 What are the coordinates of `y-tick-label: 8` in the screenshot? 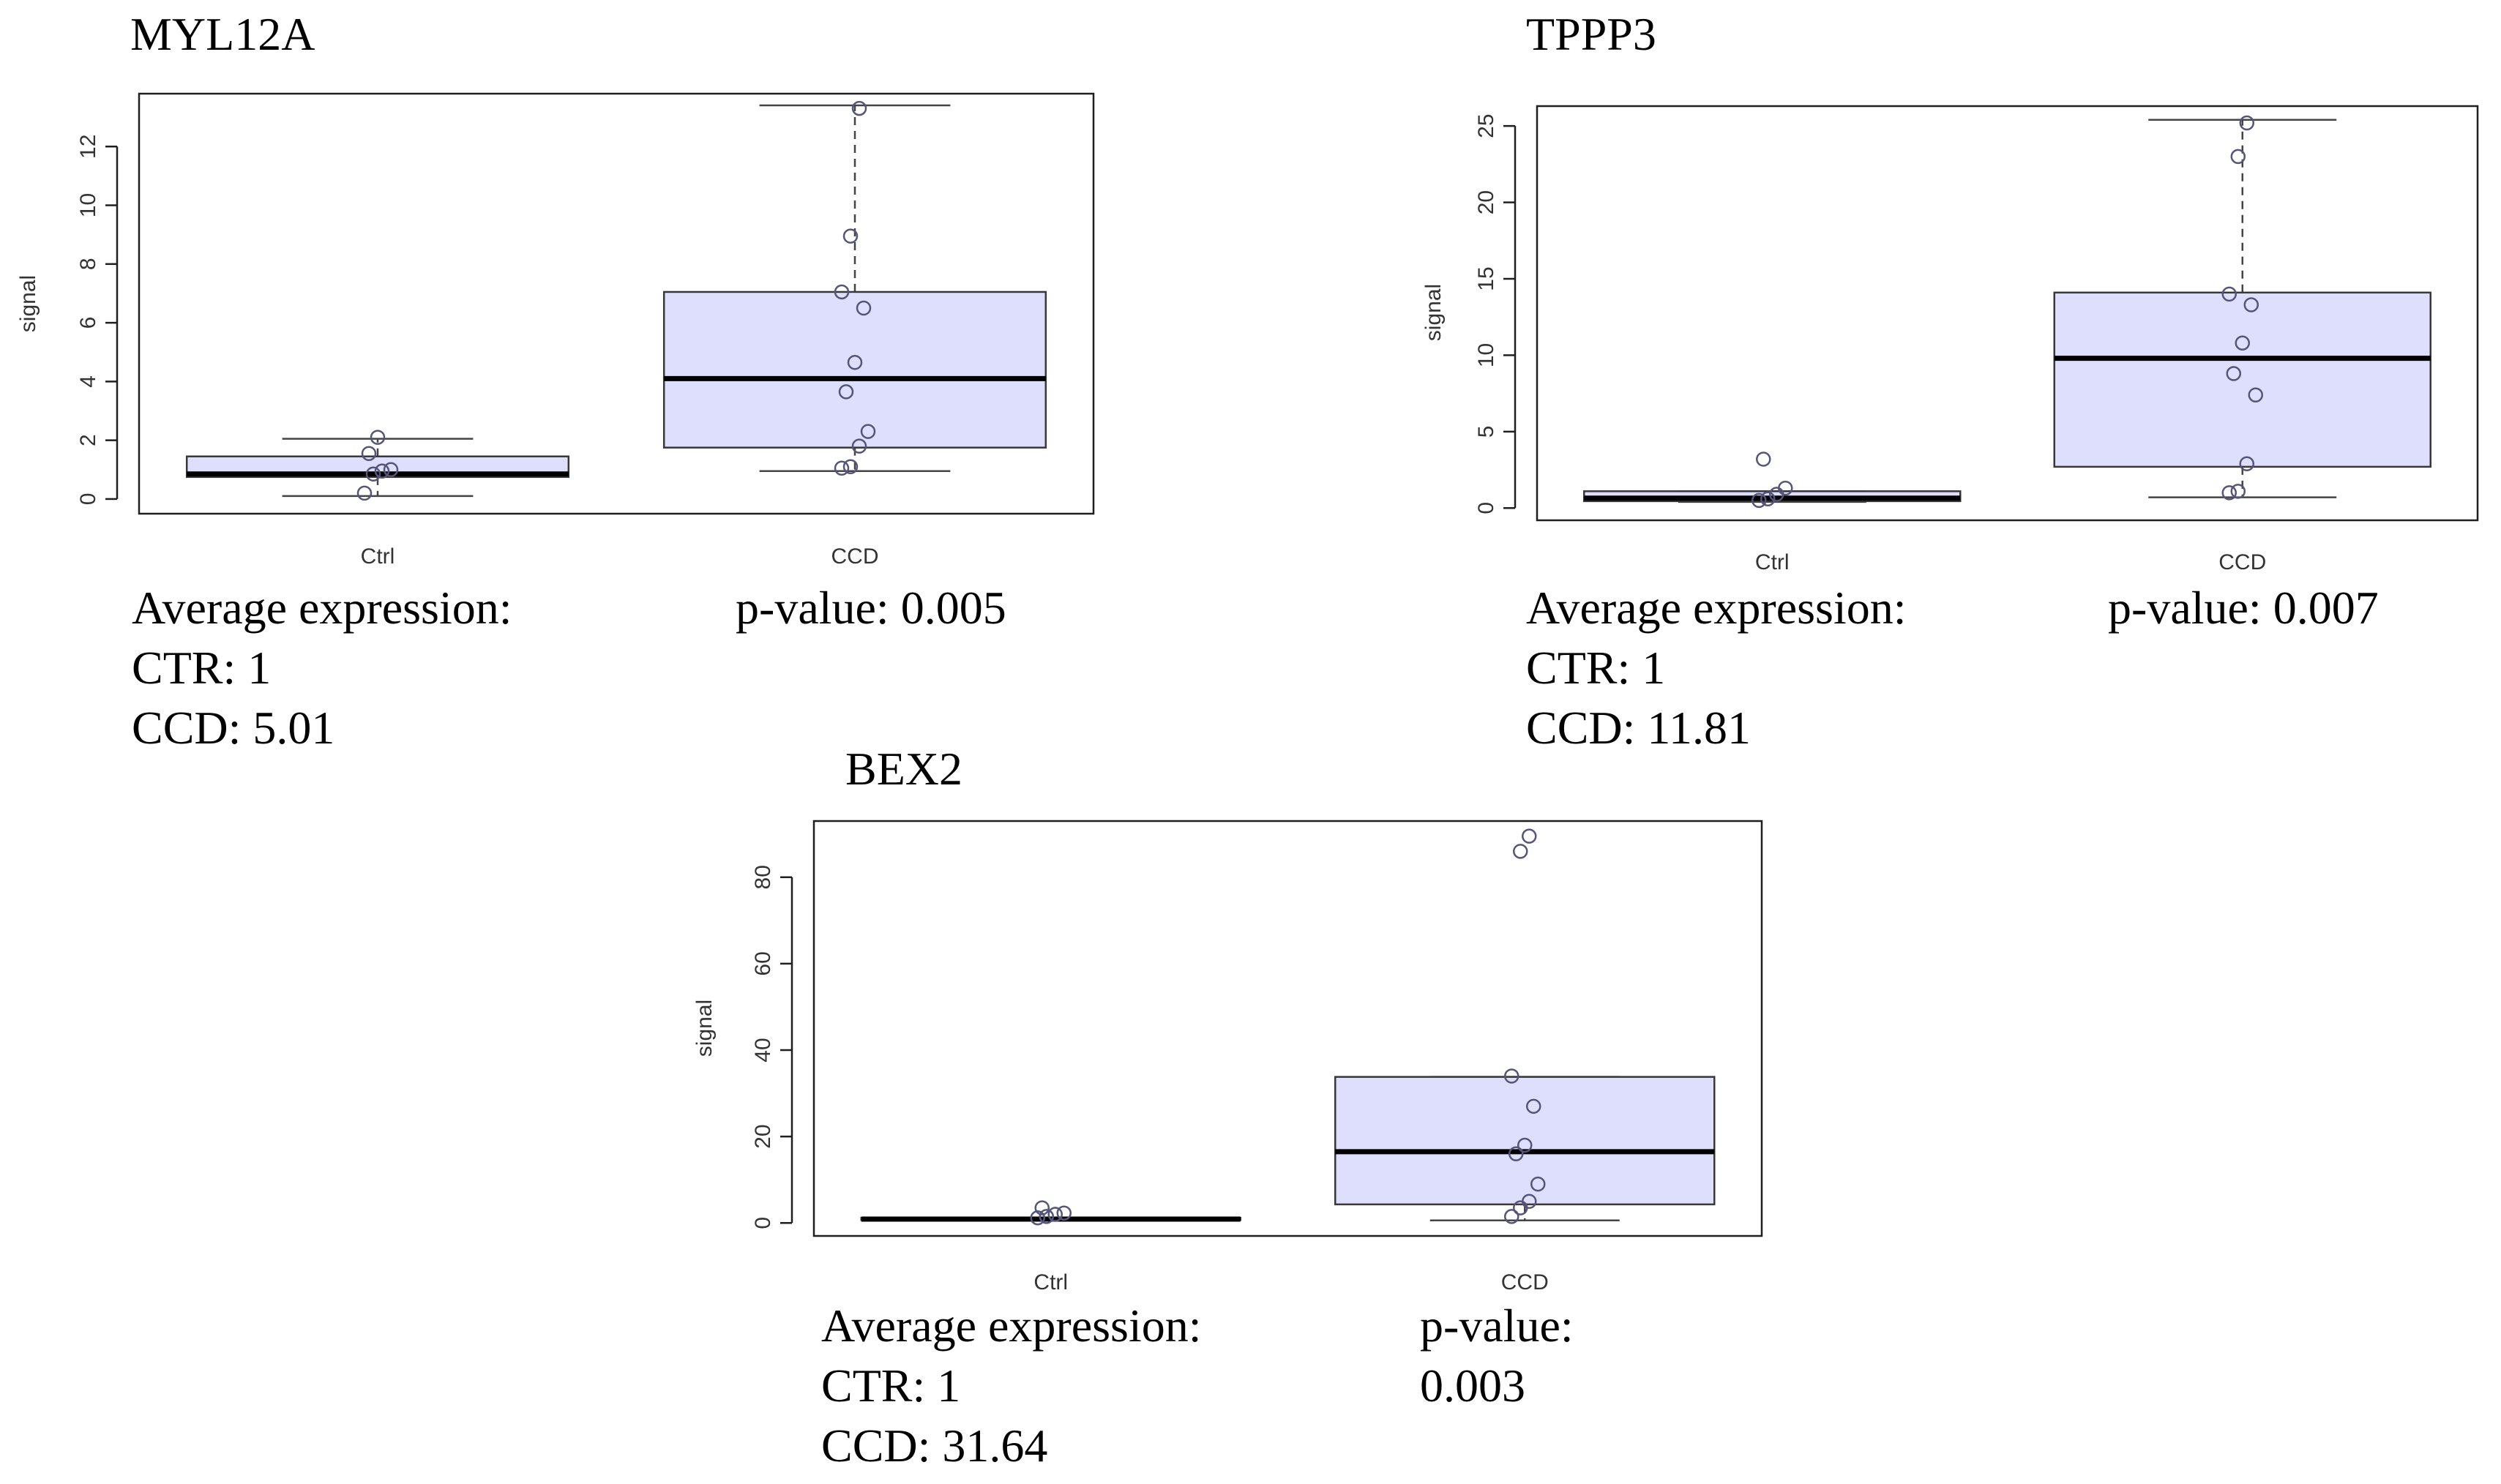 It's located at (88, 264).